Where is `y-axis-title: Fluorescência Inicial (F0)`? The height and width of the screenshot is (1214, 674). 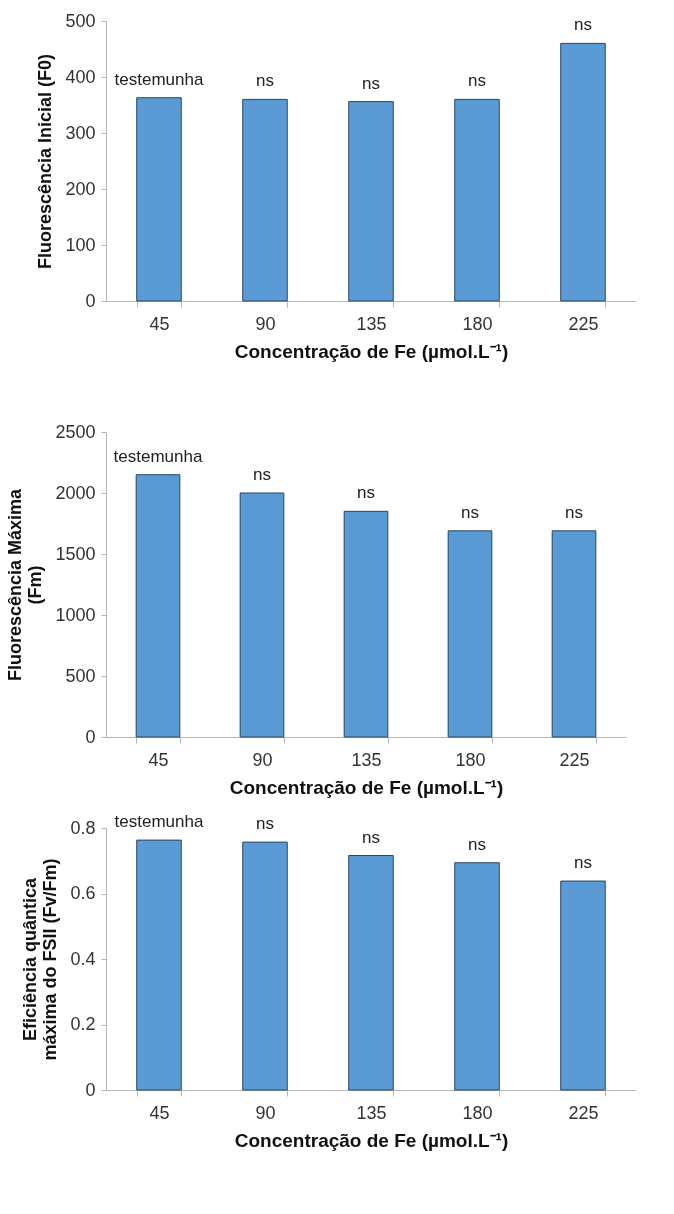
y-axis-title: Fluorescência Inicial (F0) is located at coordinates (45, 161).